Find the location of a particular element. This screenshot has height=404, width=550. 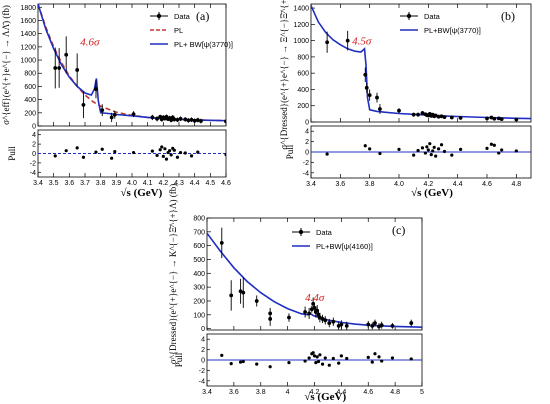

panel-label: (c) is located at coordinates (398, 230).